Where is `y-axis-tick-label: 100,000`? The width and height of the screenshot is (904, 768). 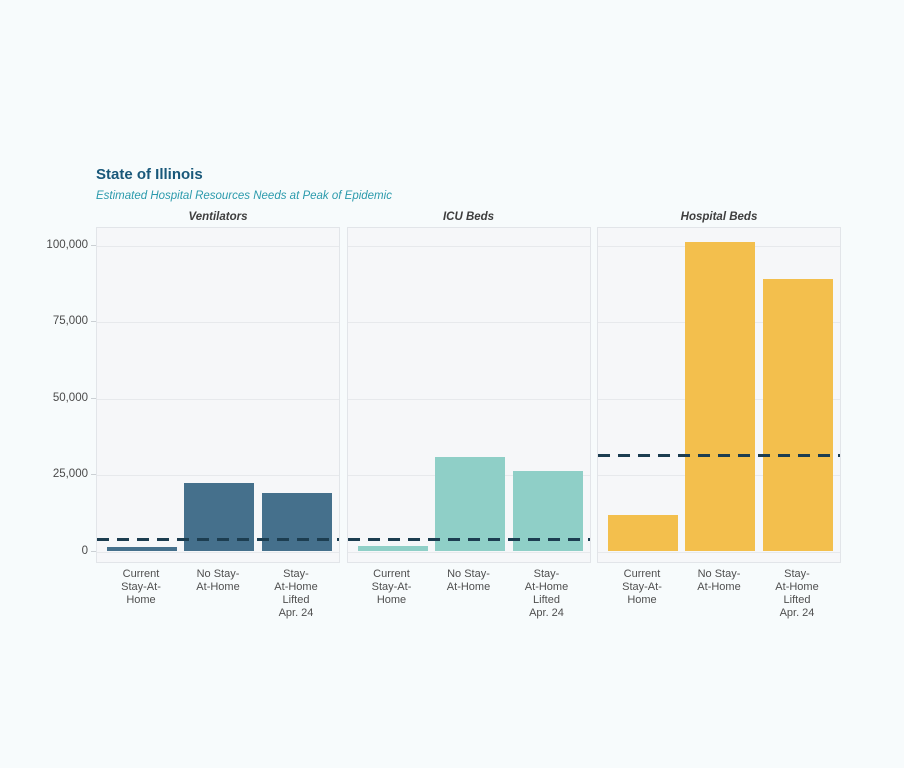 y-axis-tick-label: 100,000 is located at coordinates (67, 245).